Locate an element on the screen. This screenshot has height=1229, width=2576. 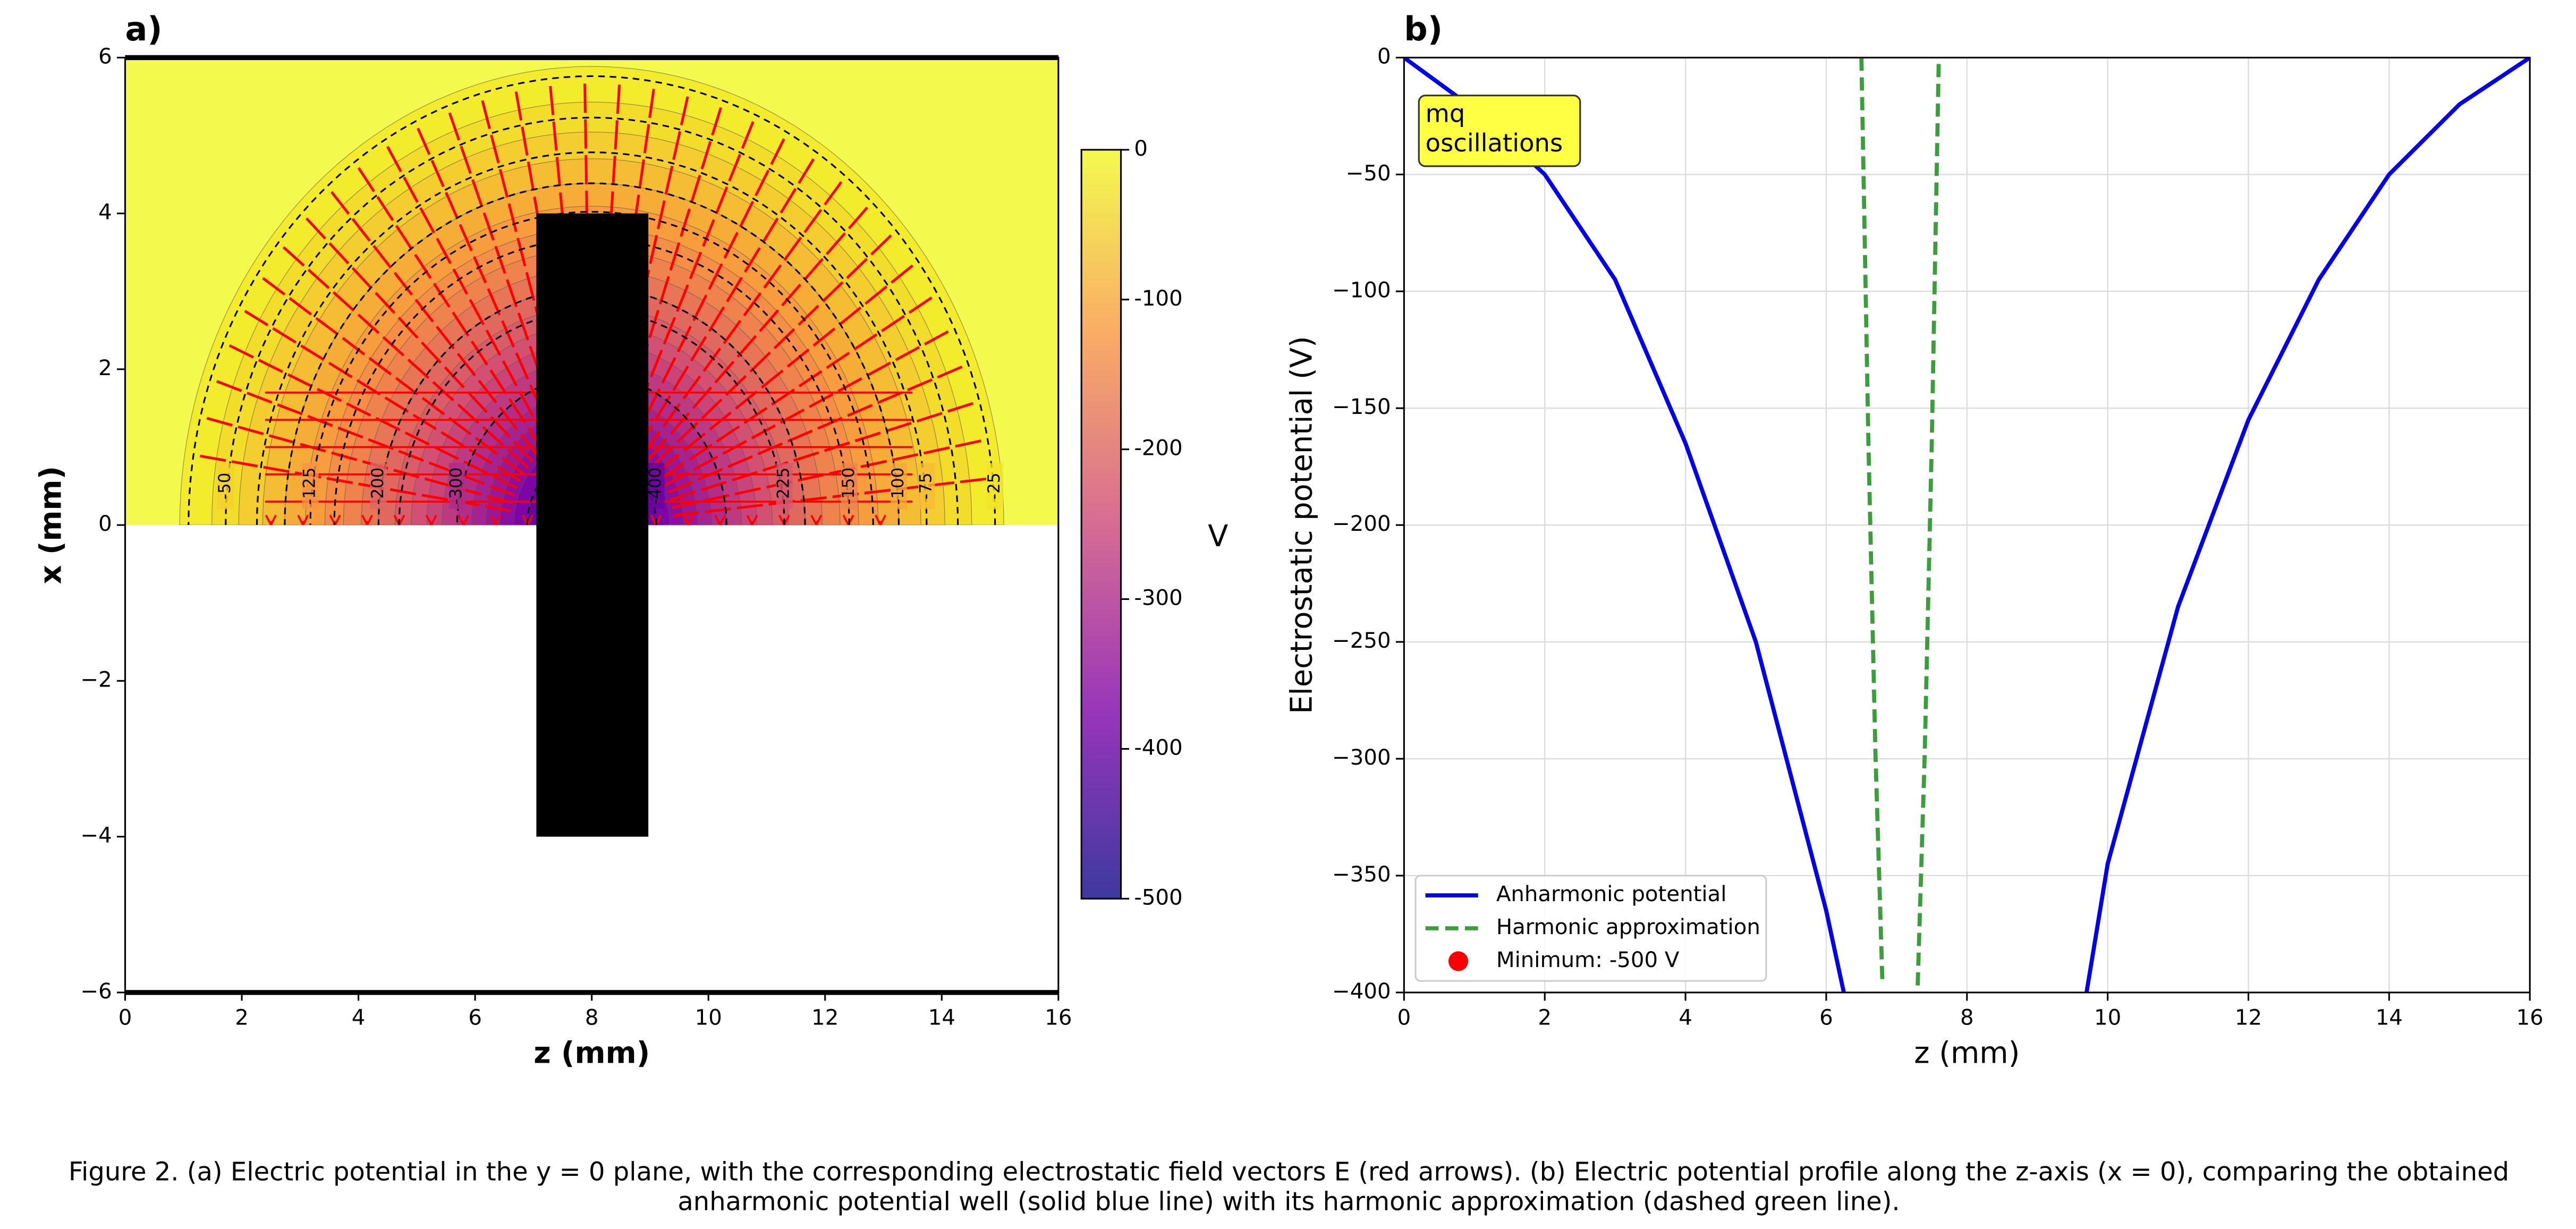
colorbar-tick-label: -100 is located at coordinates (1158, 298).